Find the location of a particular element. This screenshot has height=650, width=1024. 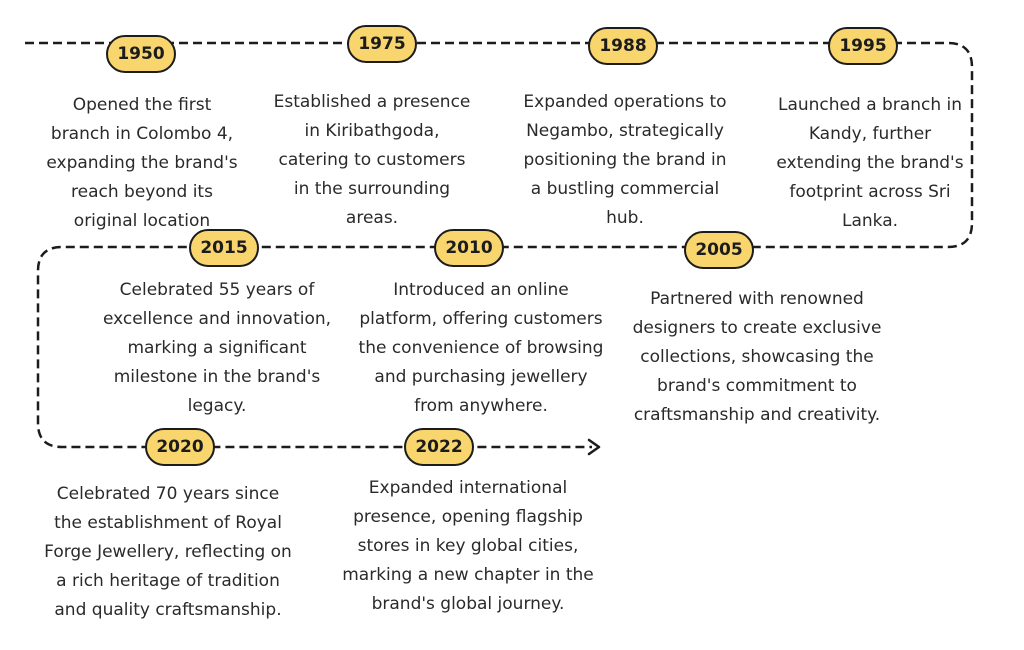

year-badge-2015: 2015 is located at coordinates (224, 248).